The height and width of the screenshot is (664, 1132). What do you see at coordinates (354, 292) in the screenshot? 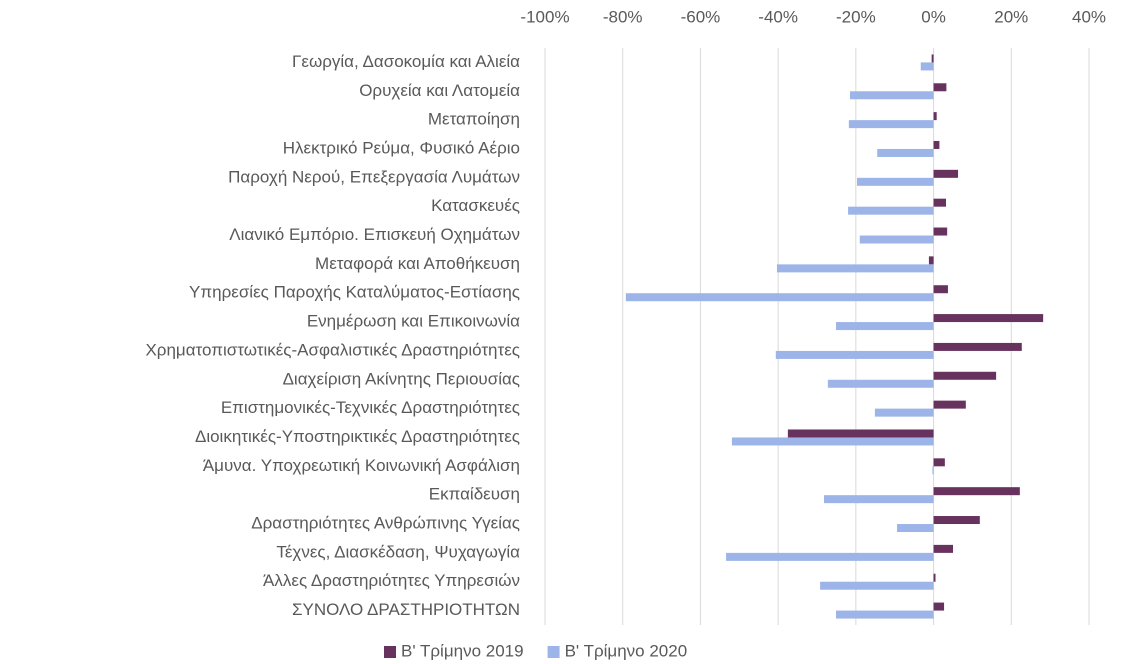
I see `category-label: Υπηρεσίες Παροχής Καταλύματος-Εστίασης` at bounding box center [354, 292].